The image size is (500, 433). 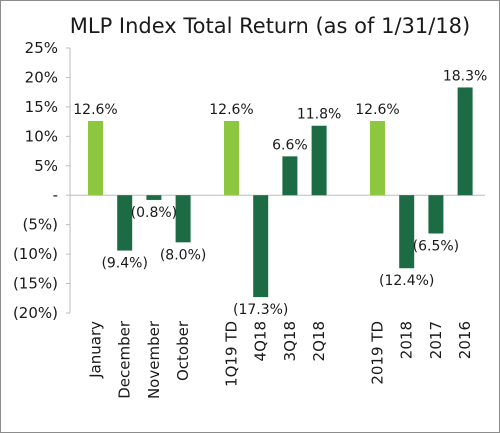 What do you see at coordinates (319, 341) in the screenshot?
I see `category-label: 2Q18` at bounding box center [319, 341].